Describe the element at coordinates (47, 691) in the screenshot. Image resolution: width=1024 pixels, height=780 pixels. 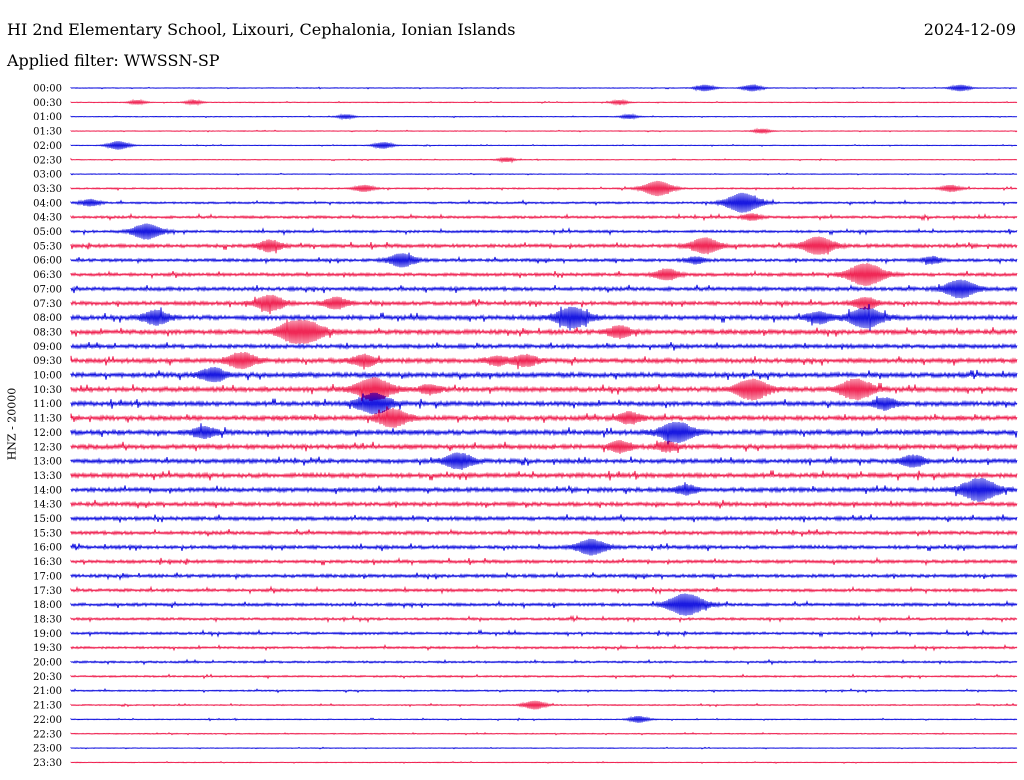
I see `time-label: 21:00` at that location.